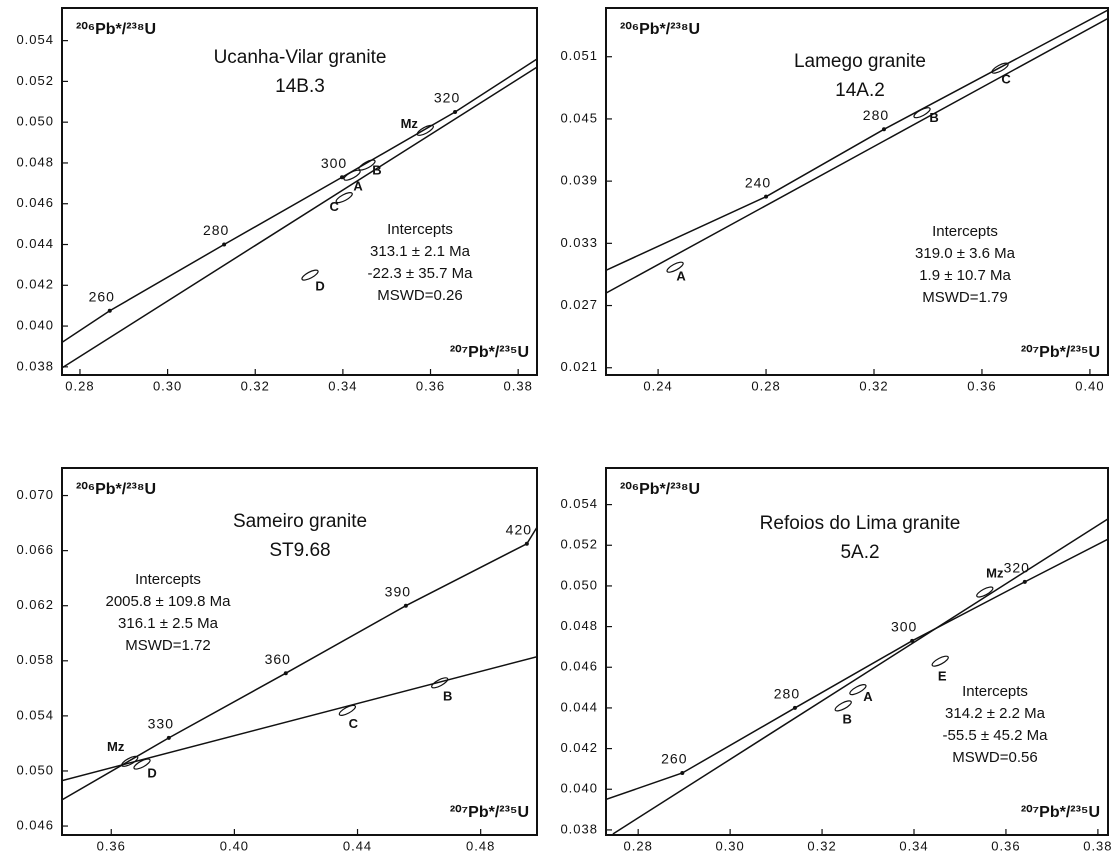 The height and width of the screenshot is (854, 1111). Describe the element at coordinates (579, 366) in the screenshot. I see `y-tick-label: 0.021` at that location.